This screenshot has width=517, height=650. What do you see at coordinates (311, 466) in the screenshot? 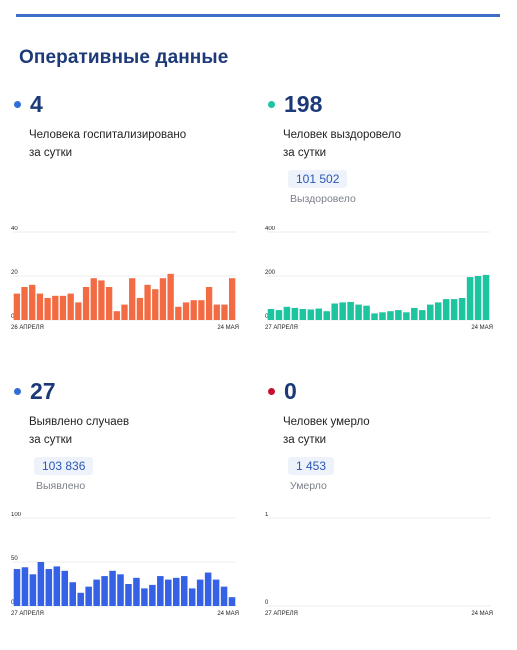
I see `deaths-total: 1 453` at bounding box center [311, 466].